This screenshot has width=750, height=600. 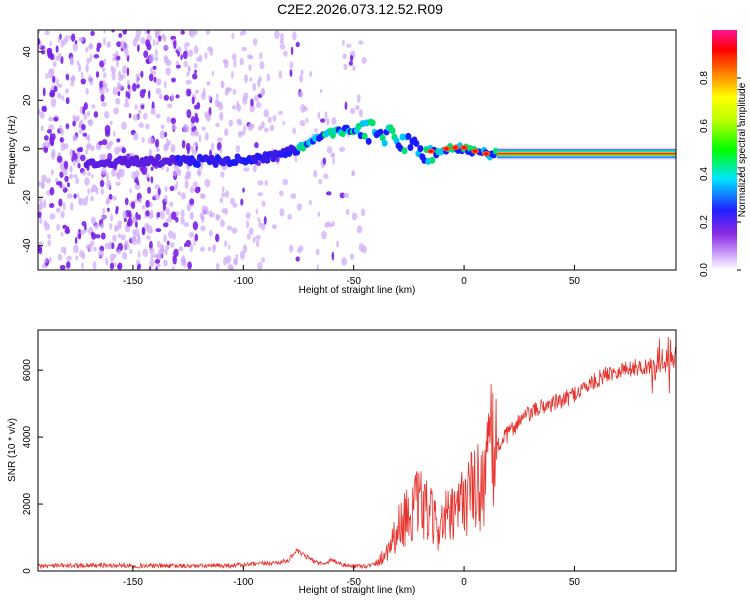 What do you see at coordinates (27, 245) in the screenshot?
I see `y-tick-label: -40` at bounding box center [27, 245].